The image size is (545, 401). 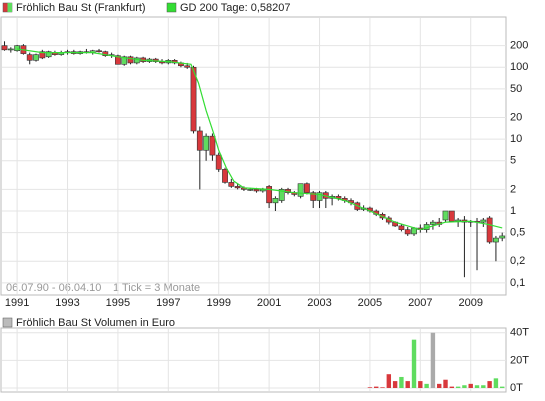 What do you see at coordinates (517, 233) in the screenshot?
I see `y-tick-label: 0,5` at bounding box center [517, 233].